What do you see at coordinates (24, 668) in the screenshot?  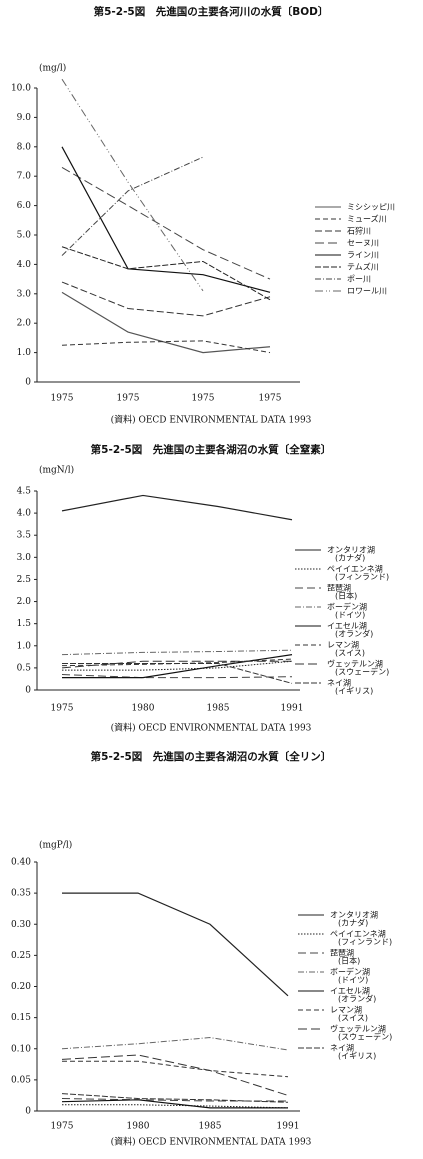 I see `y-tick-label: 0.5` at bounding box center [24, 668].